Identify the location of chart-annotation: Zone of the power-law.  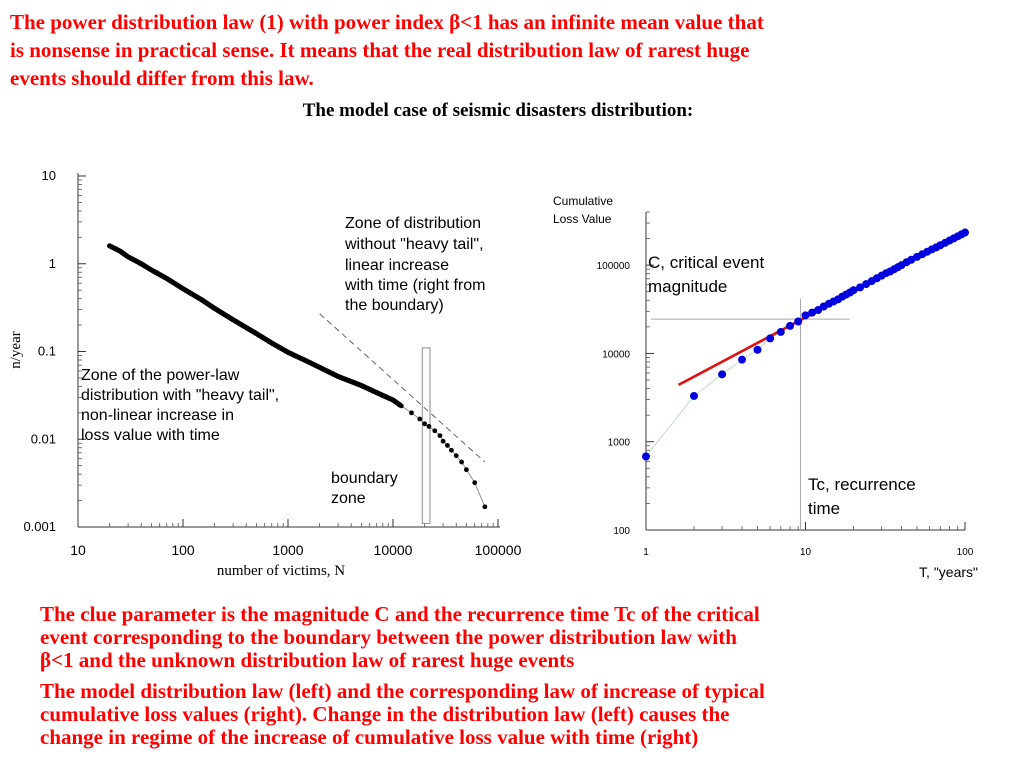
(160, 375).